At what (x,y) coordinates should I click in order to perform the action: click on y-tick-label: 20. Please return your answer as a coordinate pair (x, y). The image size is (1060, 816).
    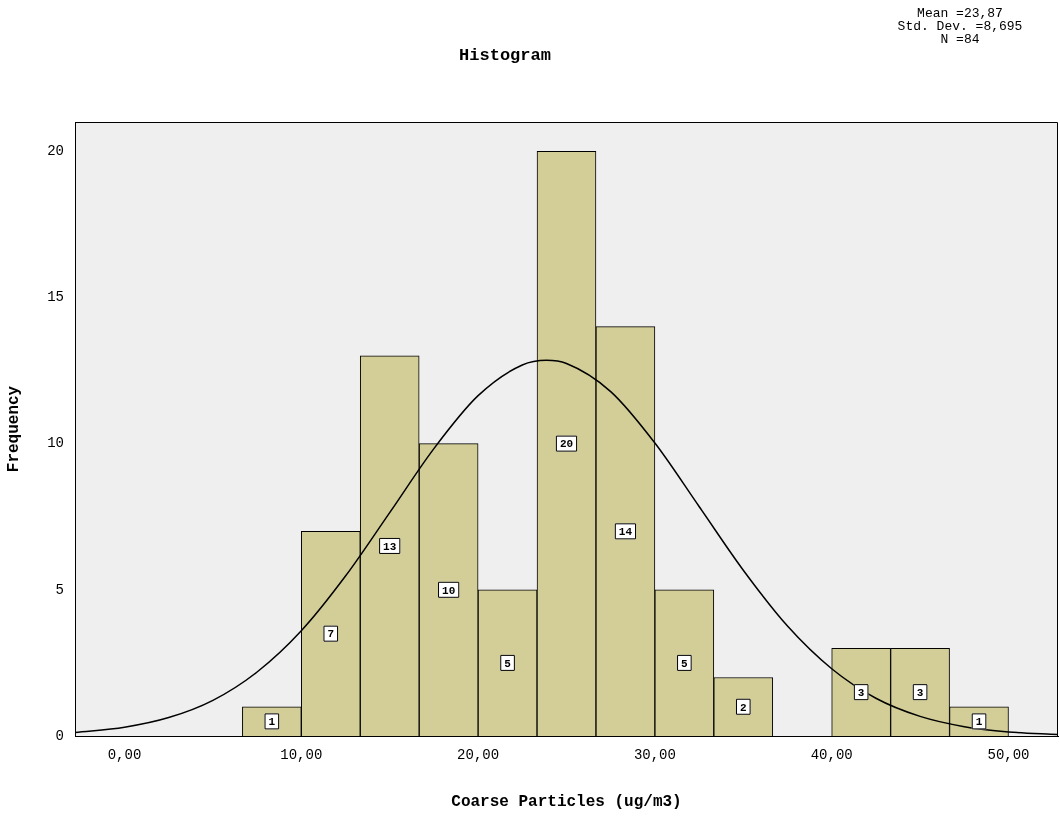
    Looking at the image, I should click on (55, 150).